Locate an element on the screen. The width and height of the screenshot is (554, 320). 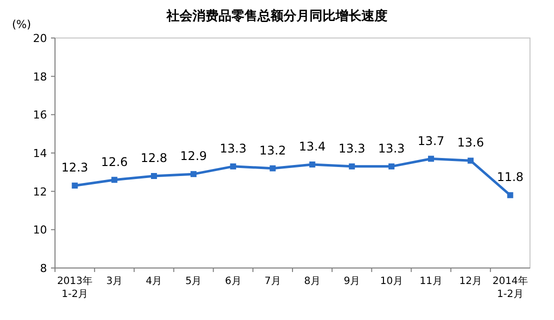
x-tick-label: 8月 is located at coordinates (312, 281).